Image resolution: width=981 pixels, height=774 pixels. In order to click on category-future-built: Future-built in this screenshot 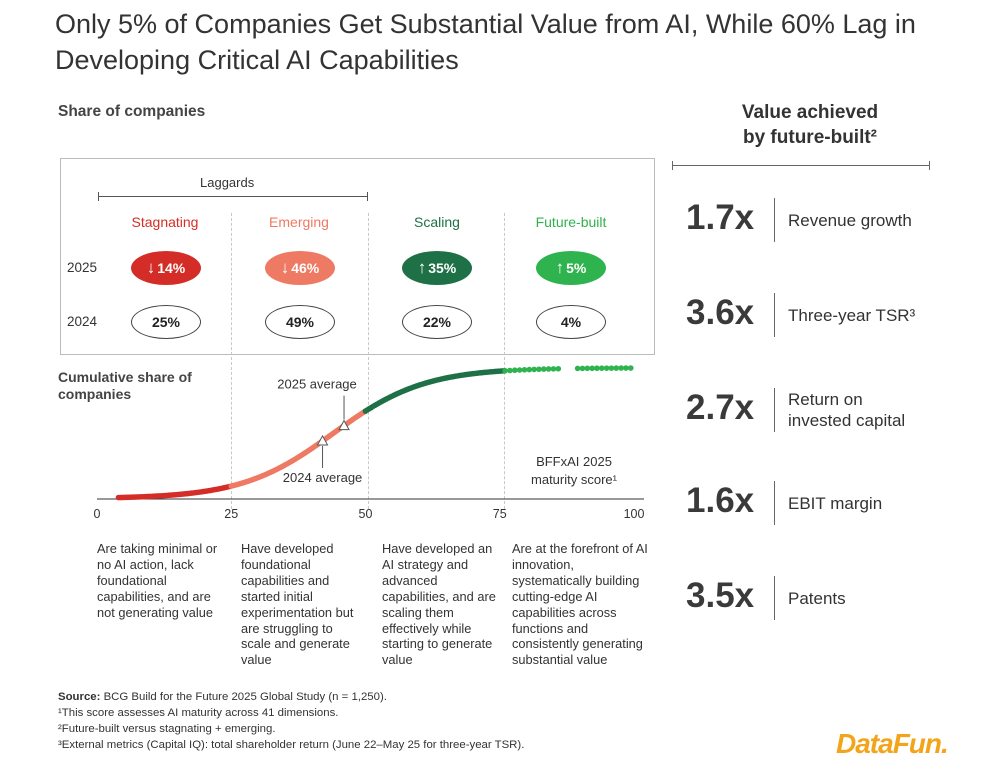, I will do `click(571, 222)`.